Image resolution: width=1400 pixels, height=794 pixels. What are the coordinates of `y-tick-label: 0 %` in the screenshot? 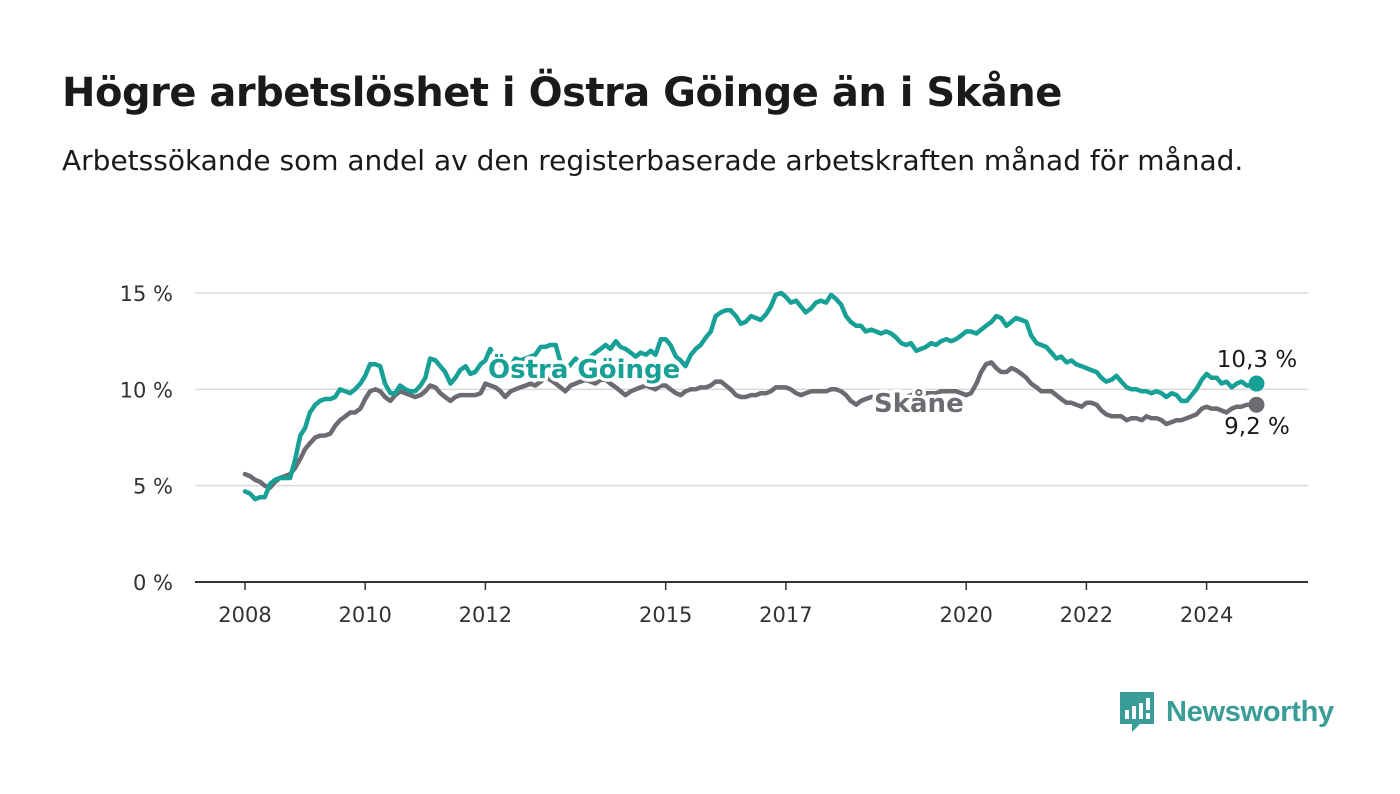 It's located at (153, 583).